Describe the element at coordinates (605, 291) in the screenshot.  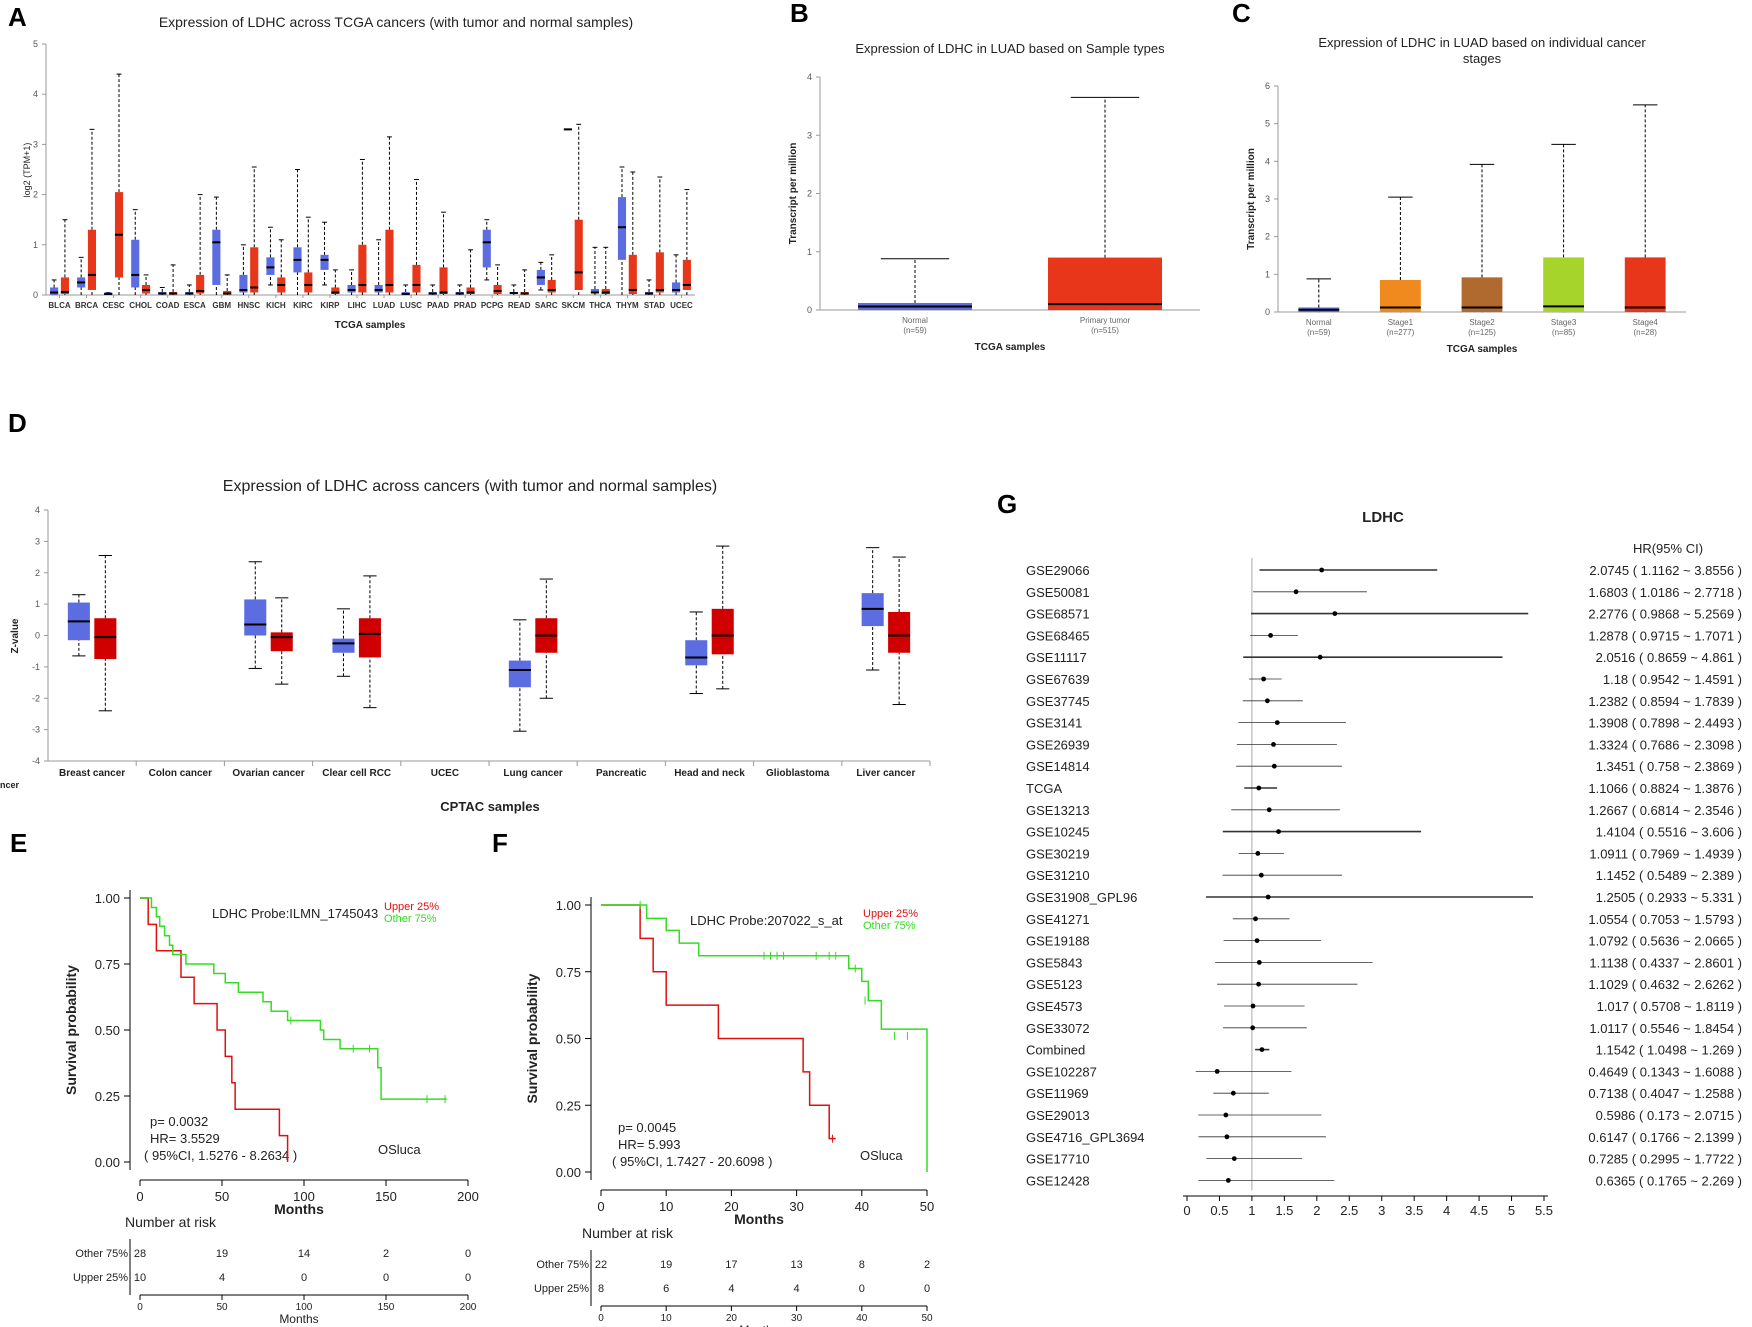
I see `panel-a-thca-tumor-box` at that location.